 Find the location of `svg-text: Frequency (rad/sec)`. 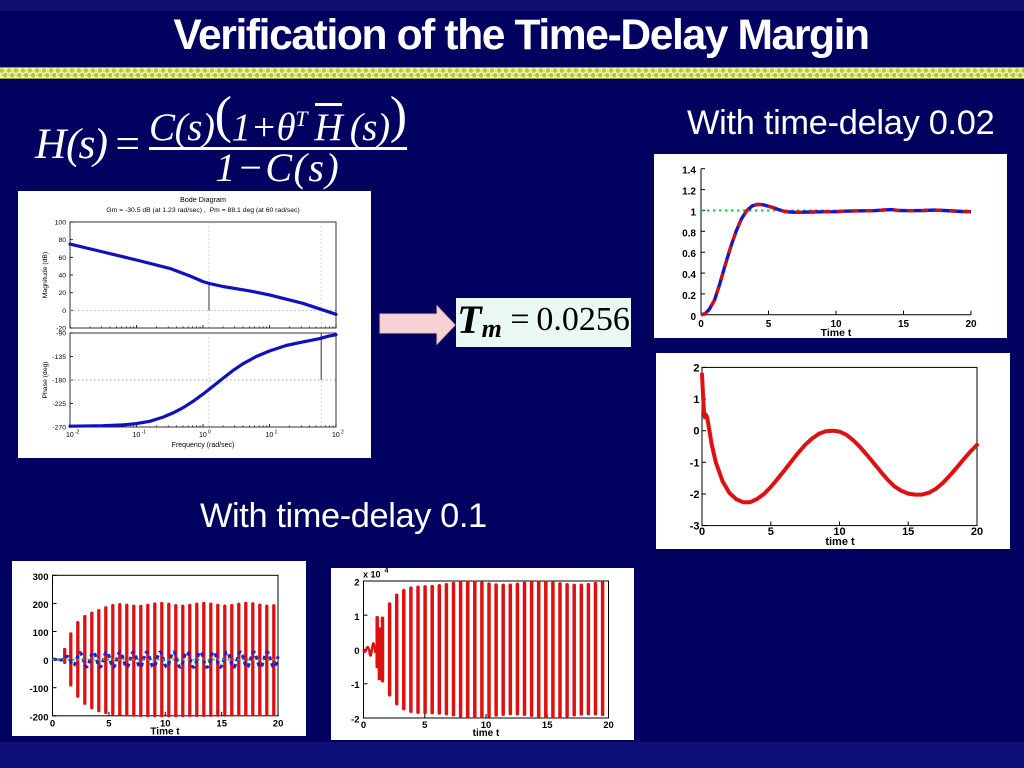

svg-text: Frequency (rad/sec) is located at coordinates (203, 445).